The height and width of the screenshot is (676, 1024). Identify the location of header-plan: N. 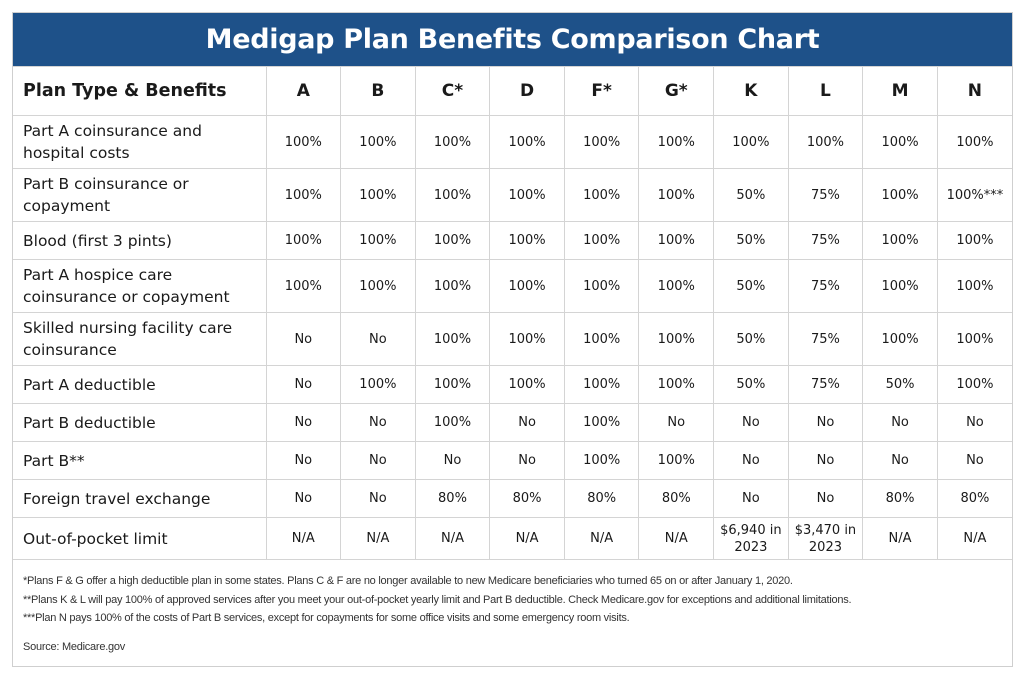
(974, 91).